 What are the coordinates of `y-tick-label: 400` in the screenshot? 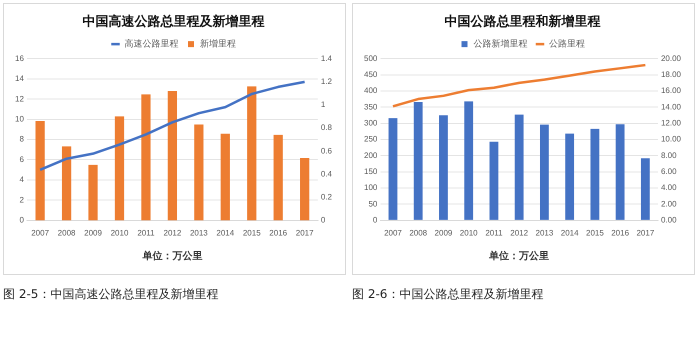 It's located at (371, 91).